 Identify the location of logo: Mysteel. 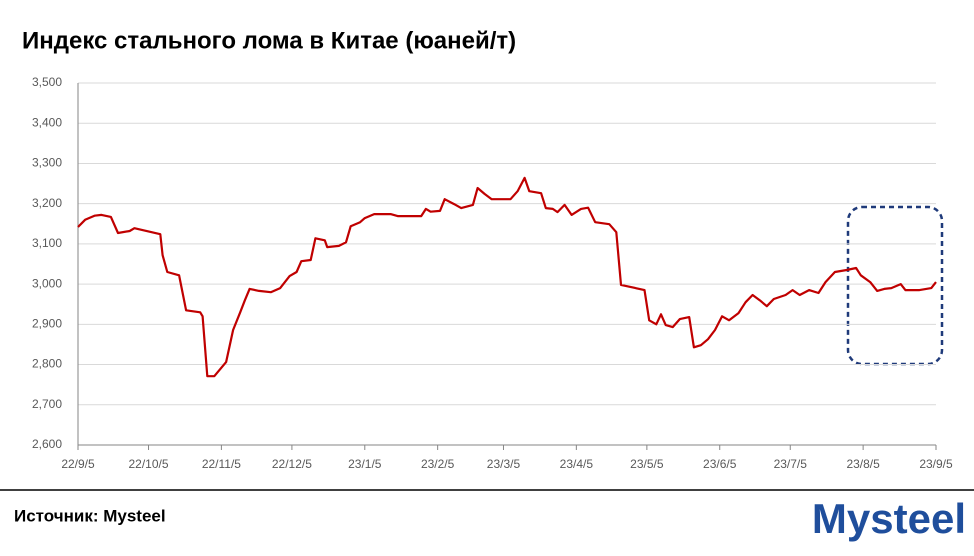
(889, 518).